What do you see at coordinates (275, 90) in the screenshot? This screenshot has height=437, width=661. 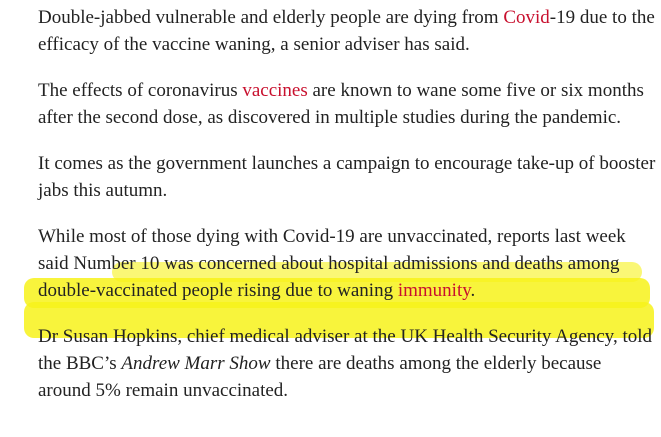 I see `link: vaccines` at bounding box center [275, 90].